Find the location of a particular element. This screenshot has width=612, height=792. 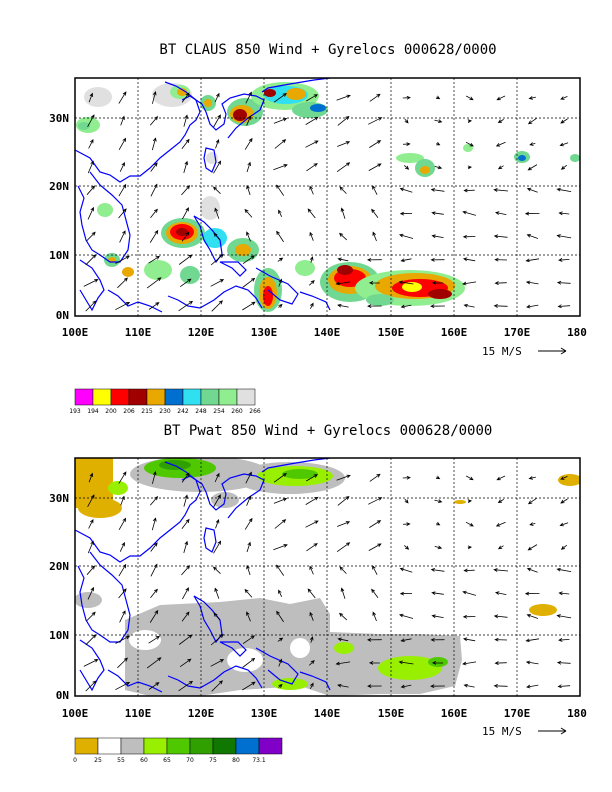

colorbar-label: 200 is located at coordinates (111, 411).